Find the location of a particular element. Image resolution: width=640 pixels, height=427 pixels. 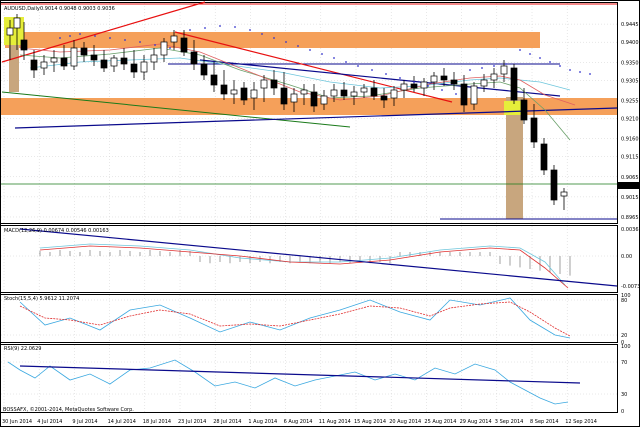

time-axis-label: 25 Aug 2014 is located at coordinates (440, 422).